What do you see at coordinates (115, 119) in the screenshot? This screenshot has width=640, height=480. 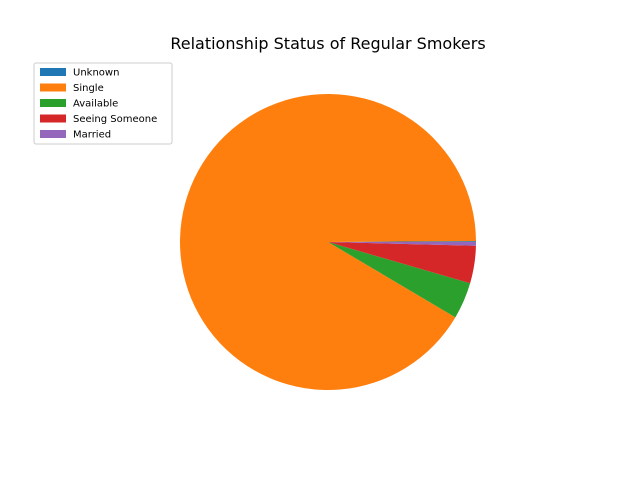 I see `legend-label: Seeing Someone` at bounding box center [115, 119].